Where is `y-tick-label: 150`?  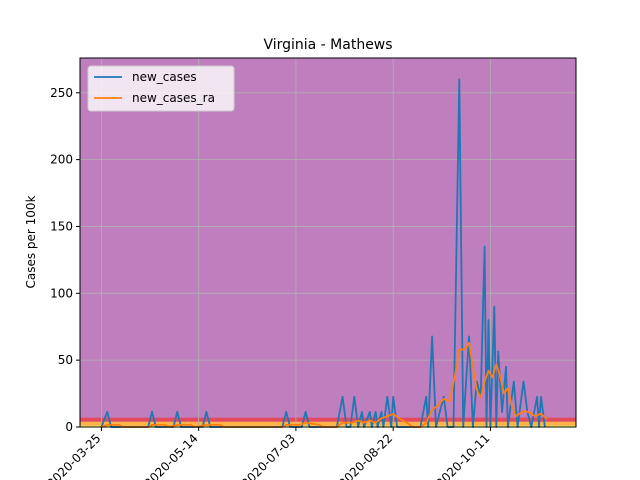
y-tick-label: 150 is located at coordinates (61, 226).